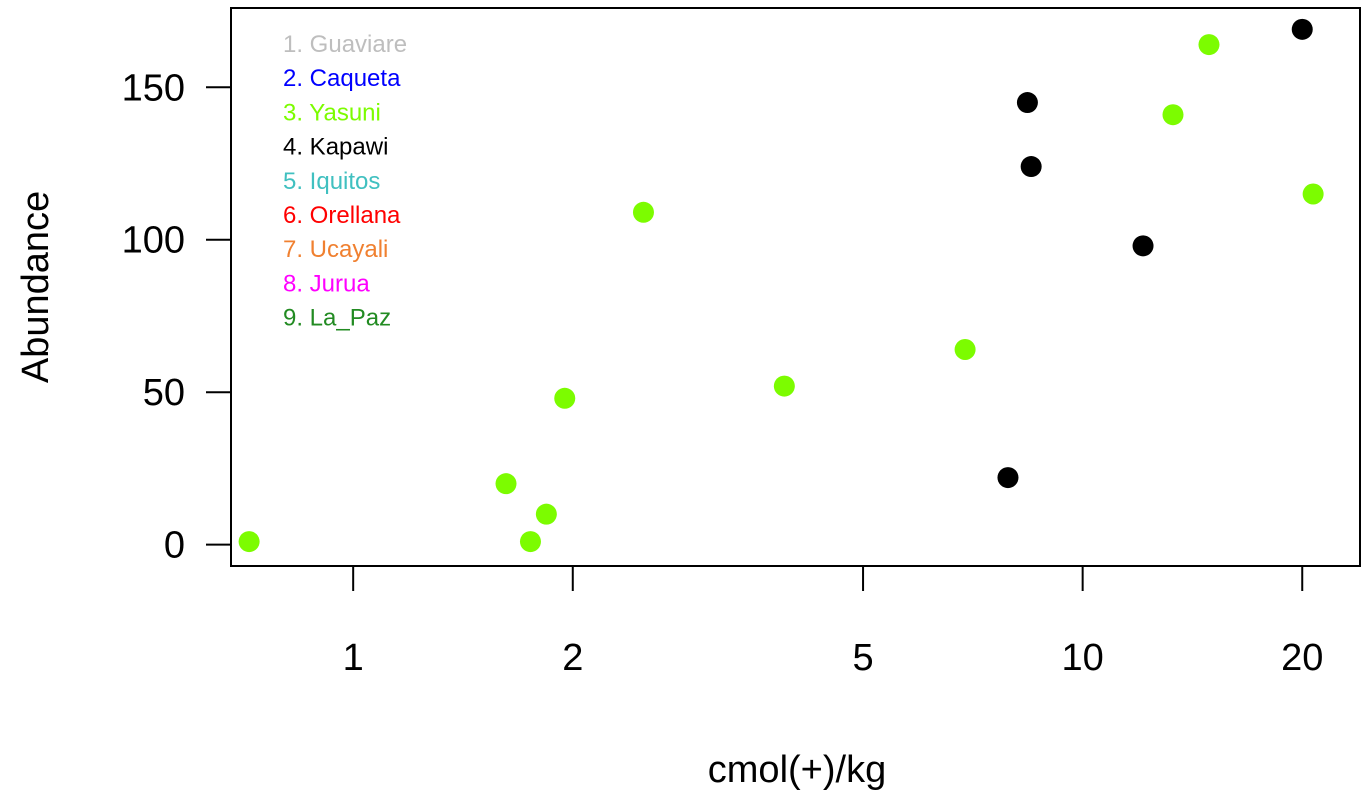 The image size is (1372, 796). I want to click on legend-entry: 8. Jurua, so click(326, 283).